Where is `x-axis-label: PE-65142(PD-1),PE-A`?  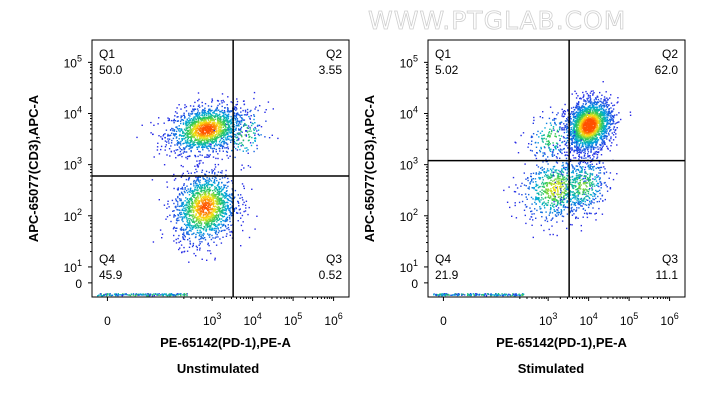 x-axis-label: PE-65142(PD-1),PE-A is located at coordinates (225, 342).